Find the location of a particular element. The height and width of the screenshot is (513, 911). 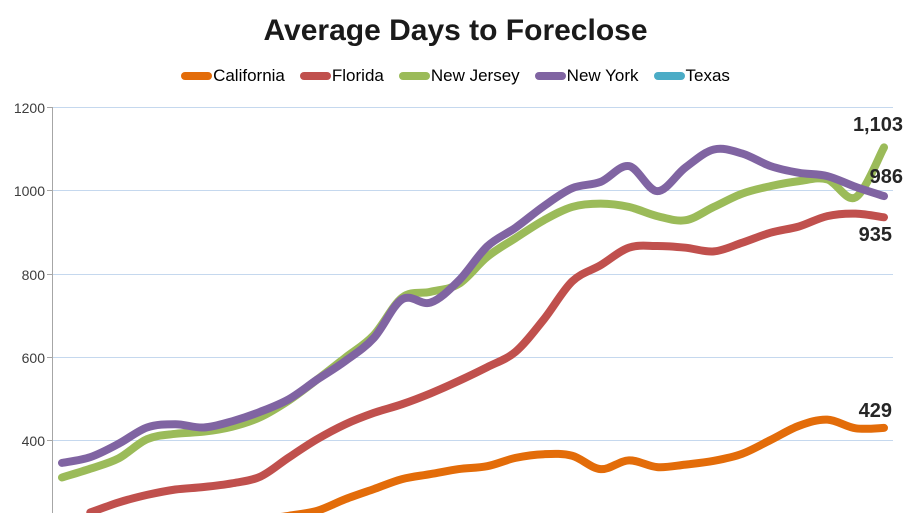

legend-item-texas: Texas is located at coordinates (691, 76).